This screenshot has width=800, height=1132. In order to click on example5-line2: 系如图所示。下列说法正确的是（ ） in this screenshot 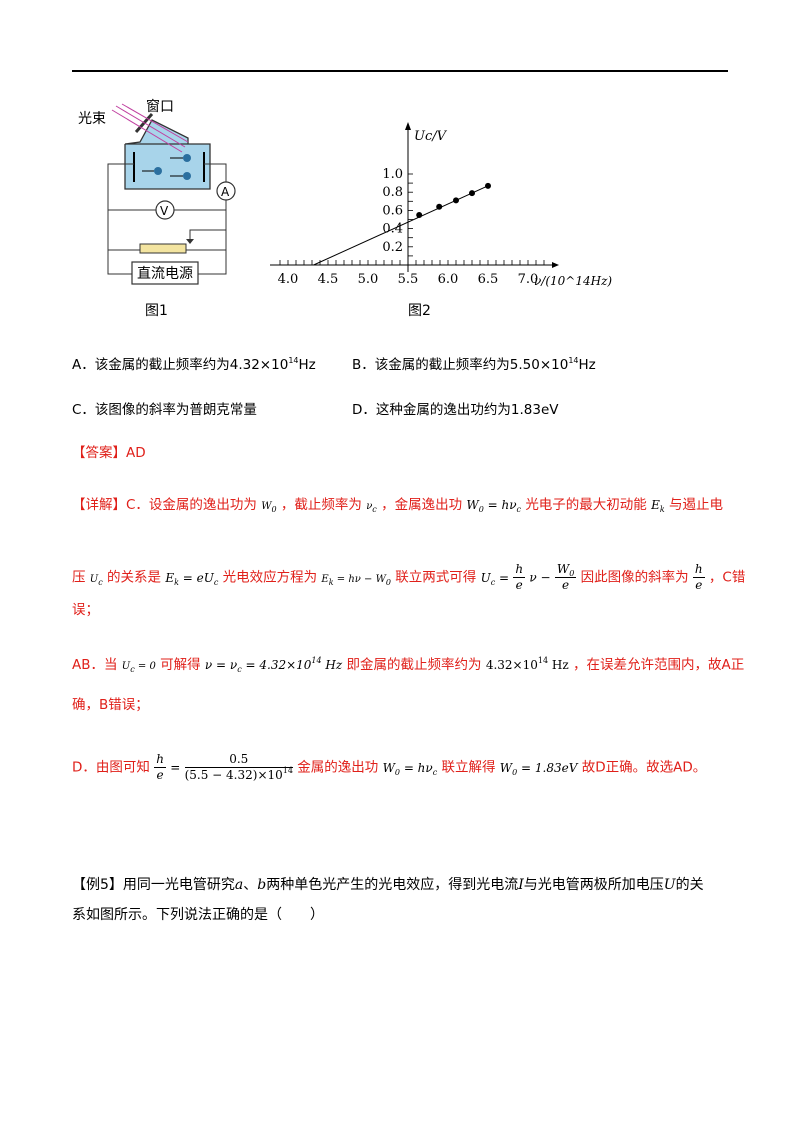, I will do `click(198, 915)`.